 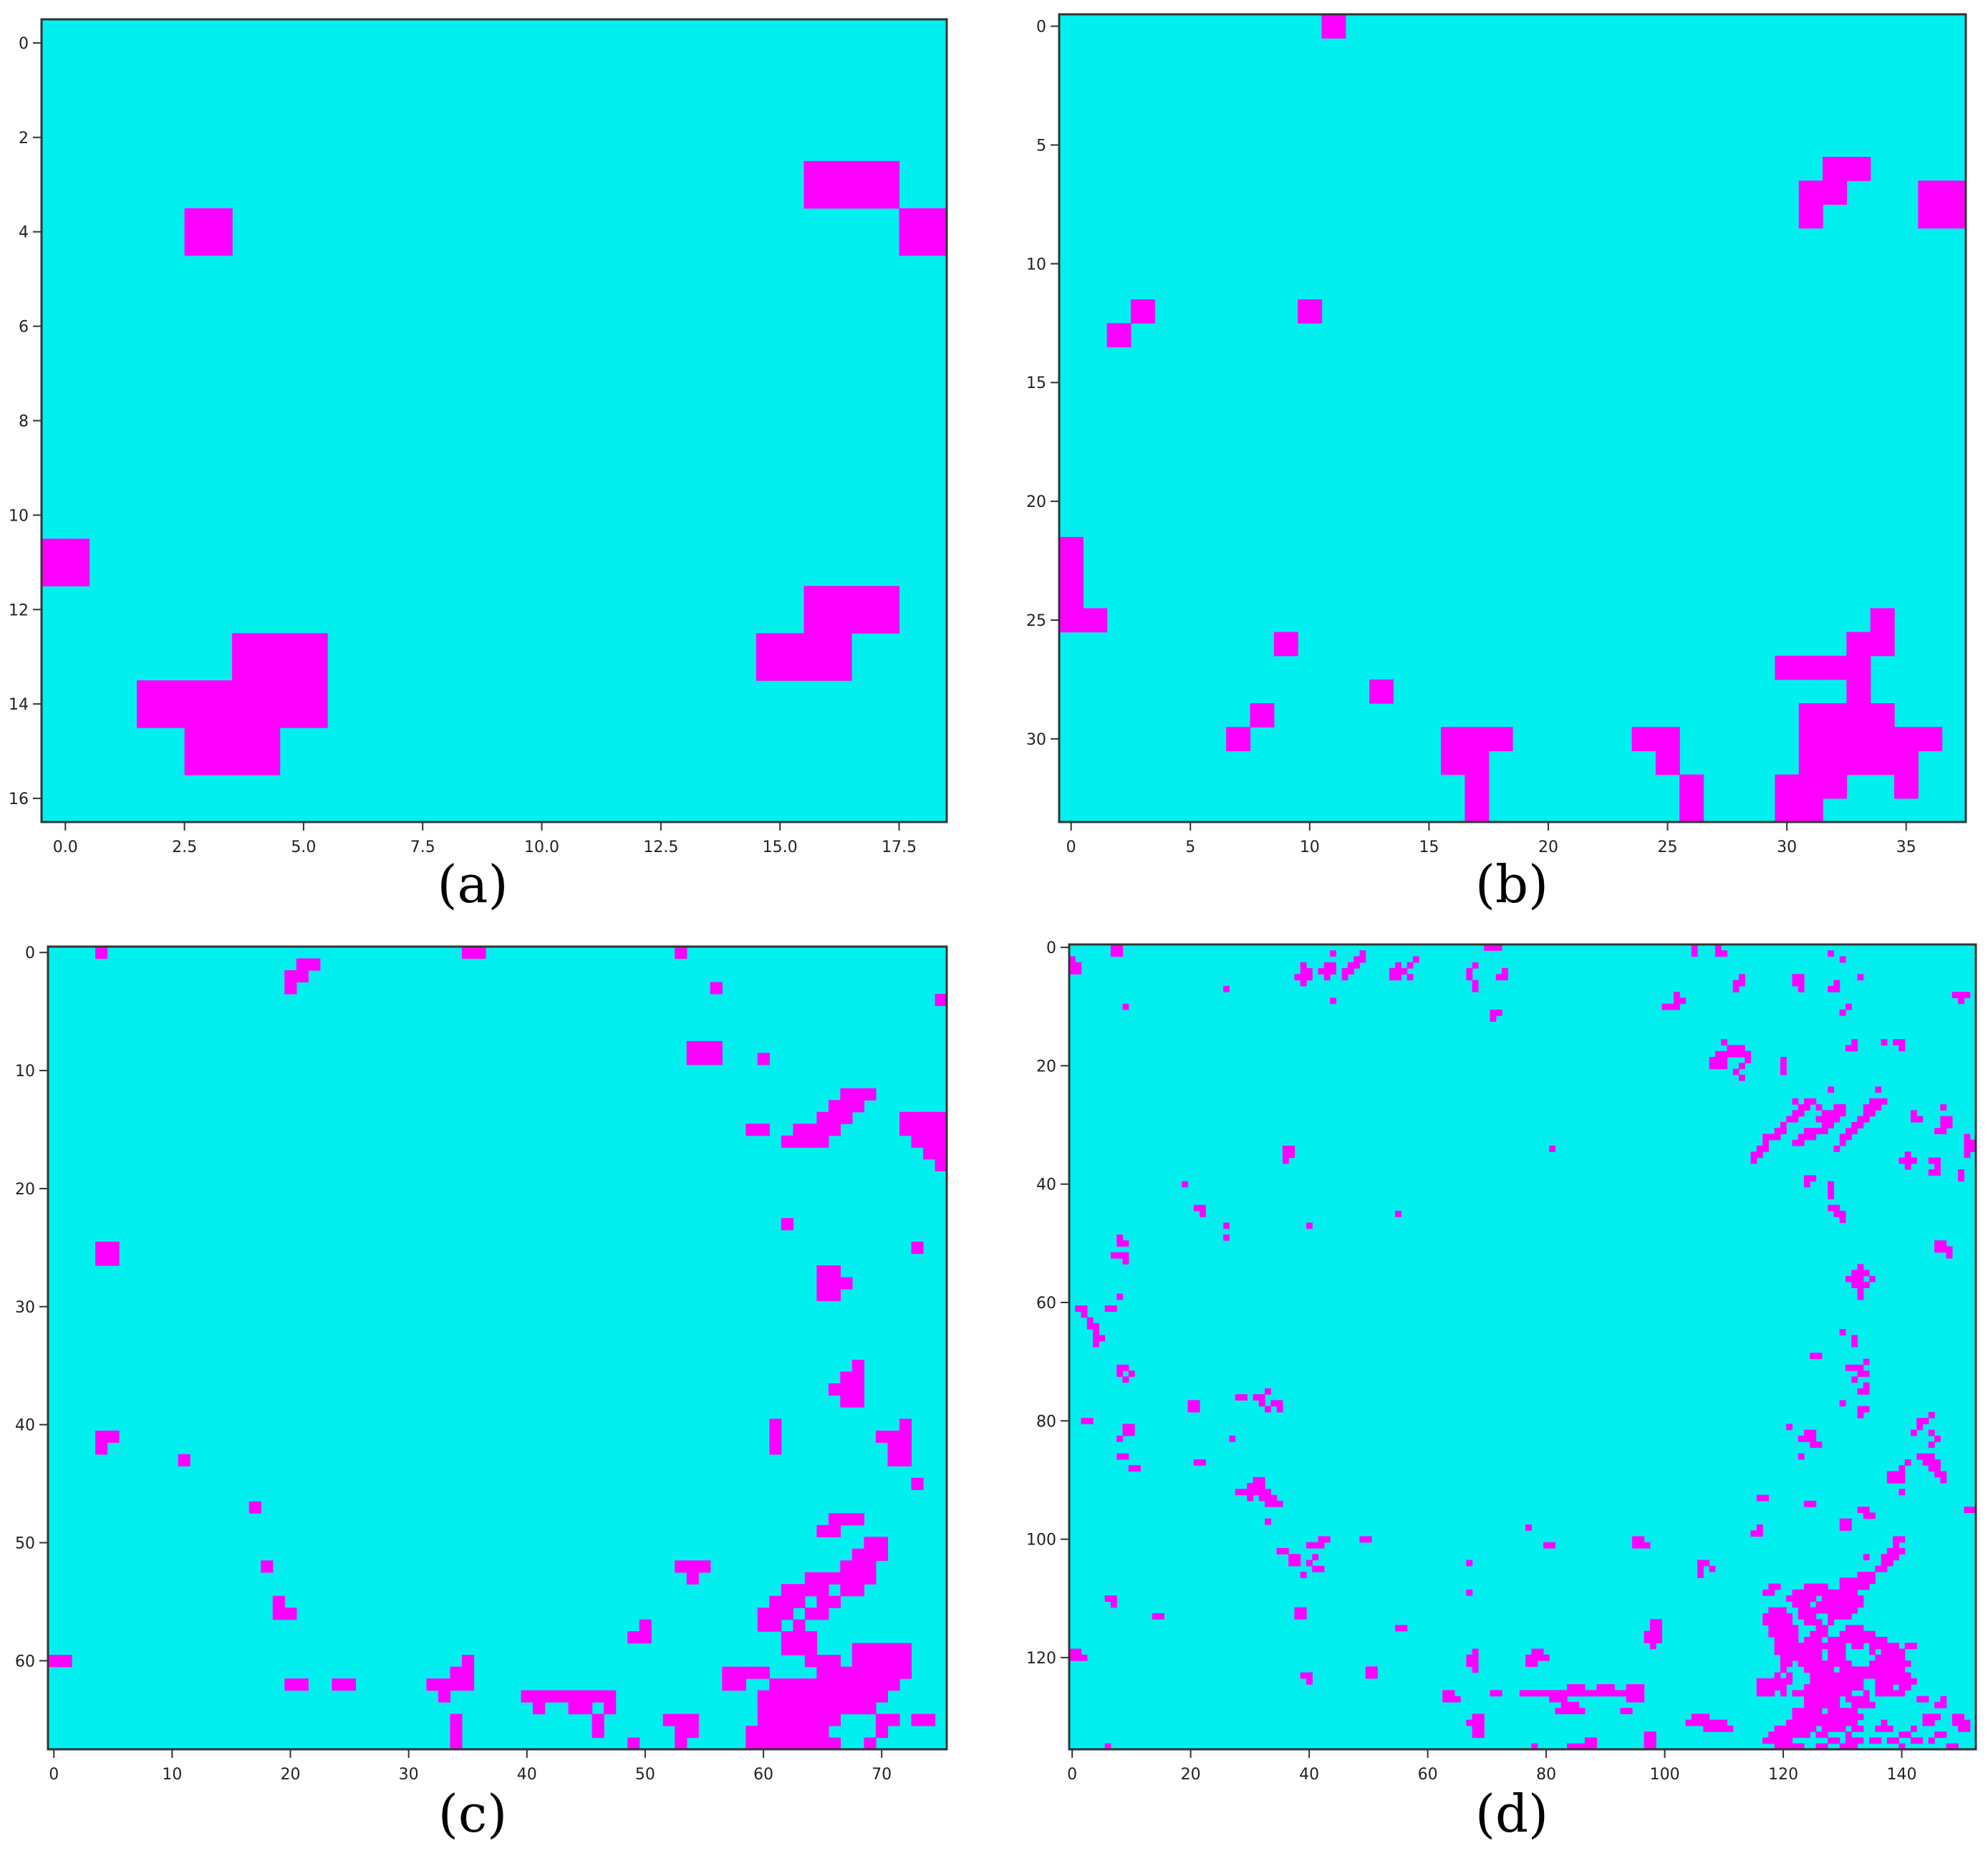 What do you see at coordinates (1046, 1422) in the screenshot?
I see `y-tick-label: 80` at bounding box center [1046, 1422].